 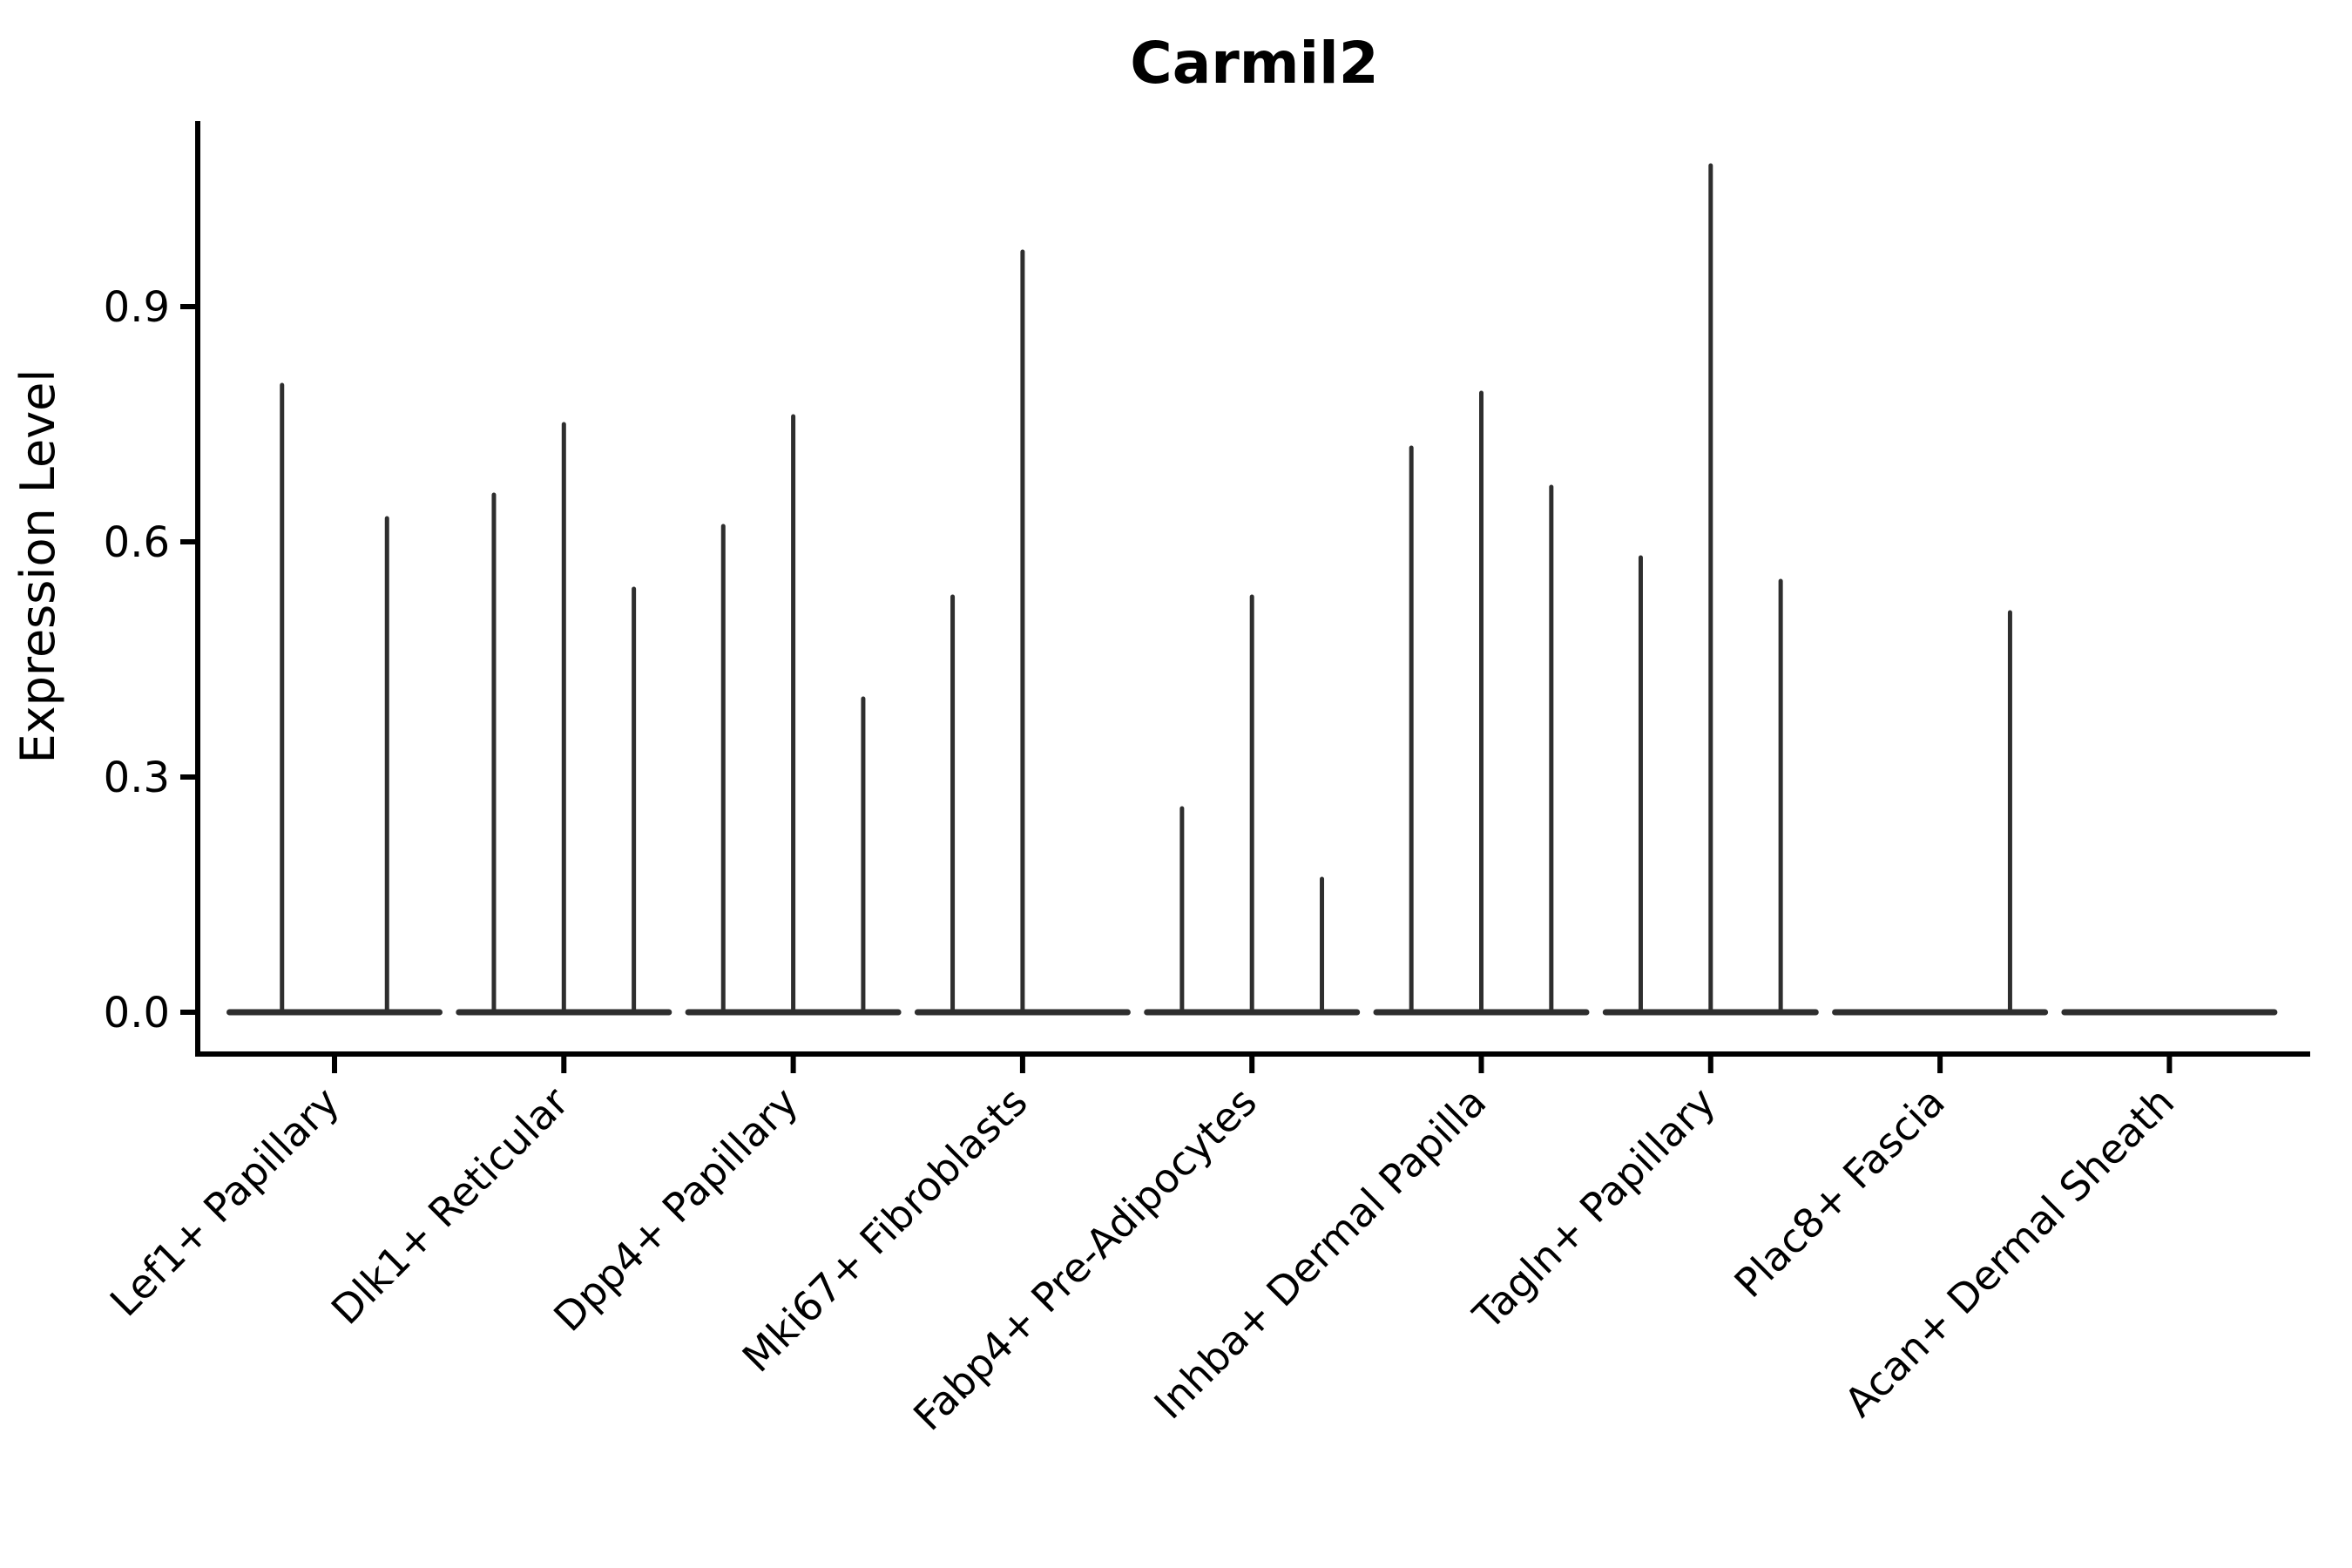 I want to click on y-tick-label: 0.6, so click(x=137, y=542).